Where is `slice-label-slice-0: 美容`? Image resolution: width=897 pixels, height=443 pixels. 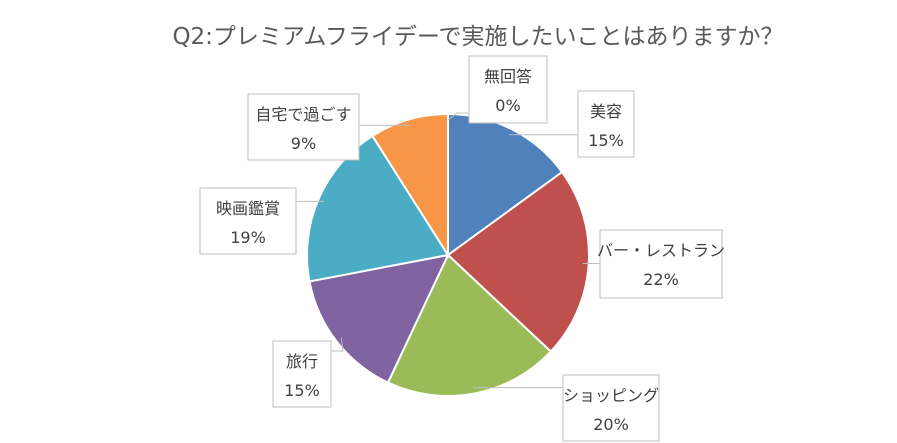
slice-label-slice-0: 美容 is located at coordinates (606, 111).